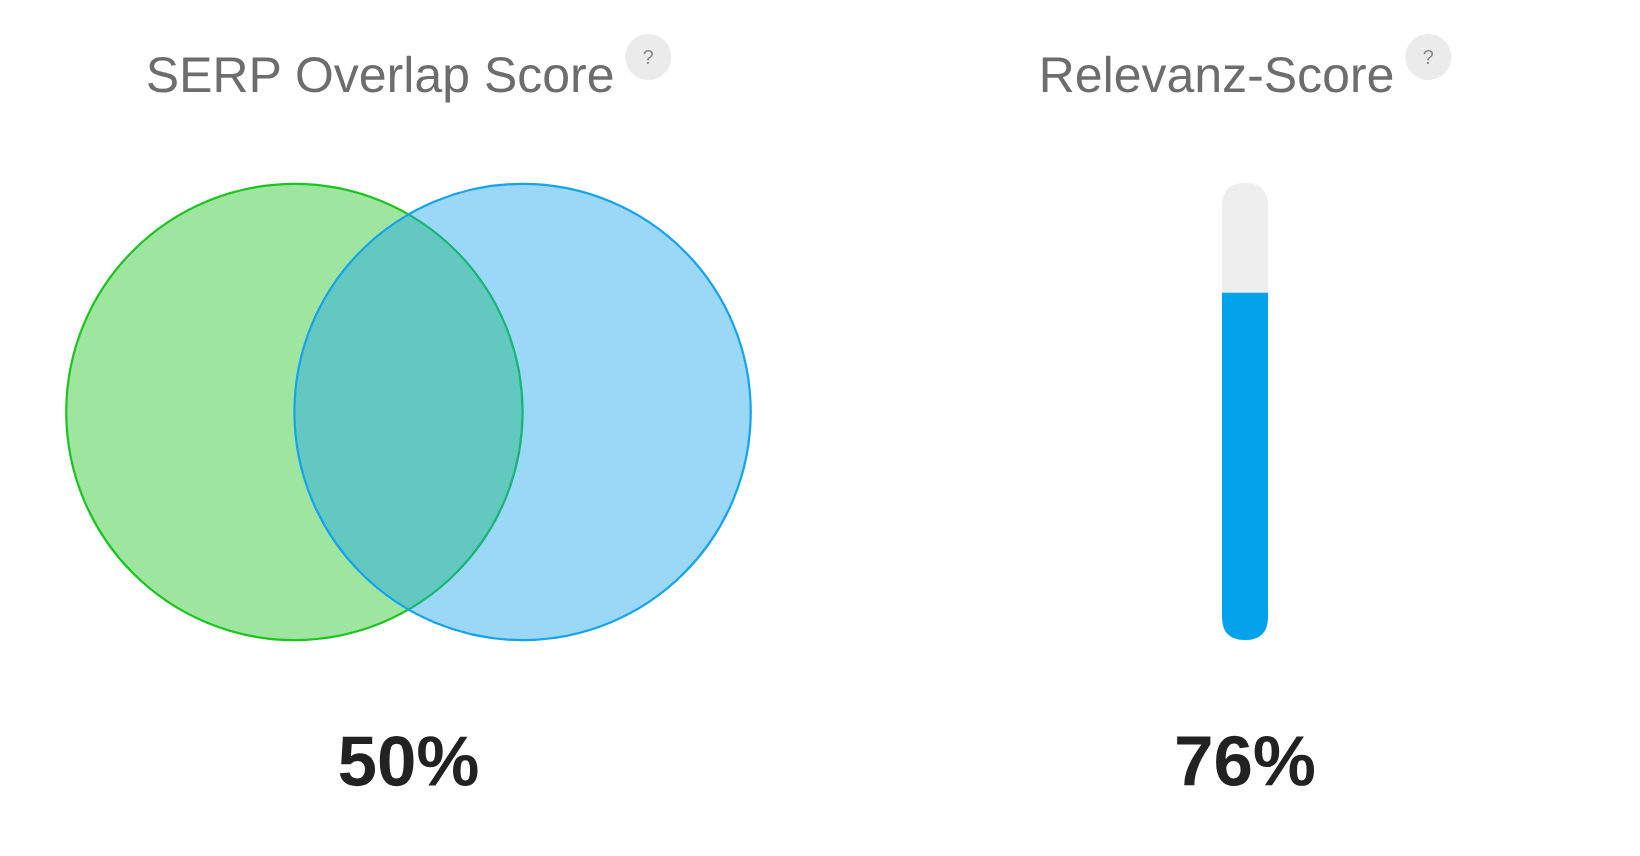 Image resolution: width=1640 pixels, height=856 pixels. Describe the element at coordinates (380, 79) in the screenshot. I see `text: SERP Overlap Score` at that location.